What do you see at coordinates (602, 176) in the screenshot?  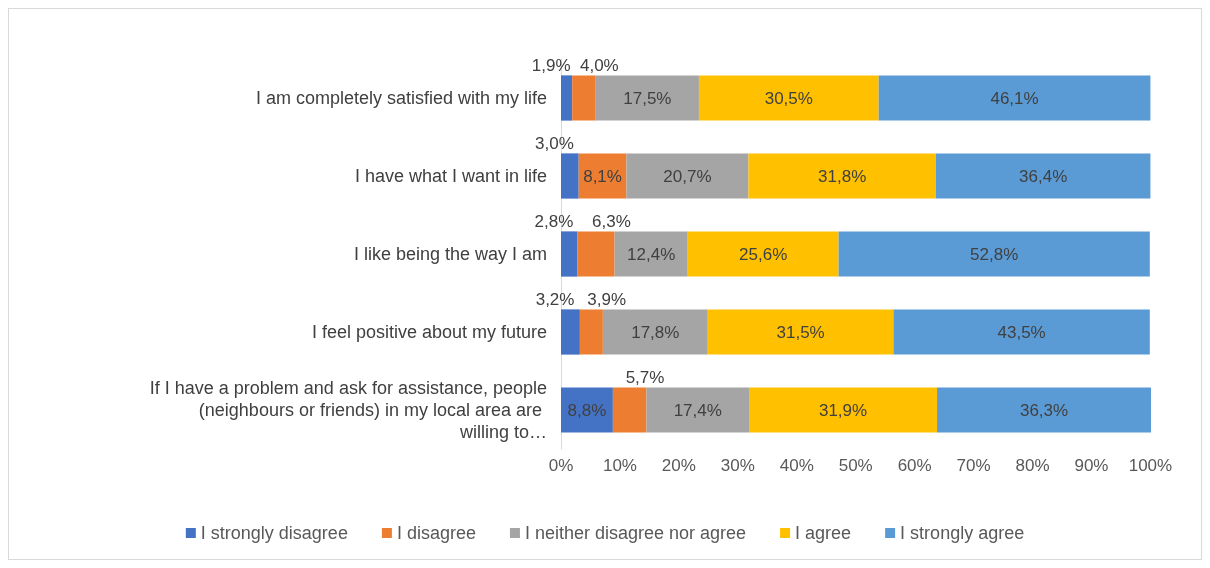 I see `data-label: 8,1%` at bounding box center [602, 176].